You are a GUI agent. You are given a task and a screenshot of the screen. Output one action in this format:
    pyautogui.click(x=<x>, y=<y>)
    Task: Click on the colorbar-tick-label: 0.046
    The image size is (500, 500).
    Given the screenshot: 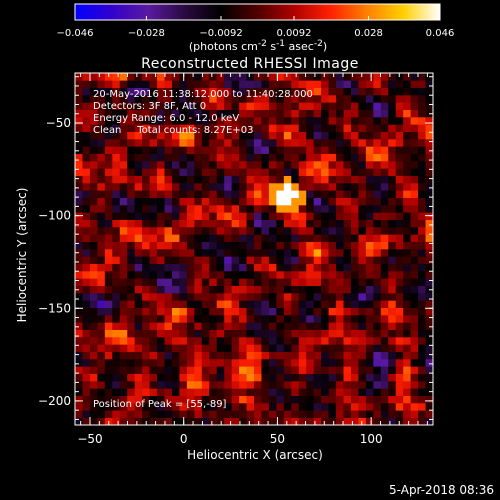 What is the action you would take?
    pyautogui.click(x=440, y=33)
    